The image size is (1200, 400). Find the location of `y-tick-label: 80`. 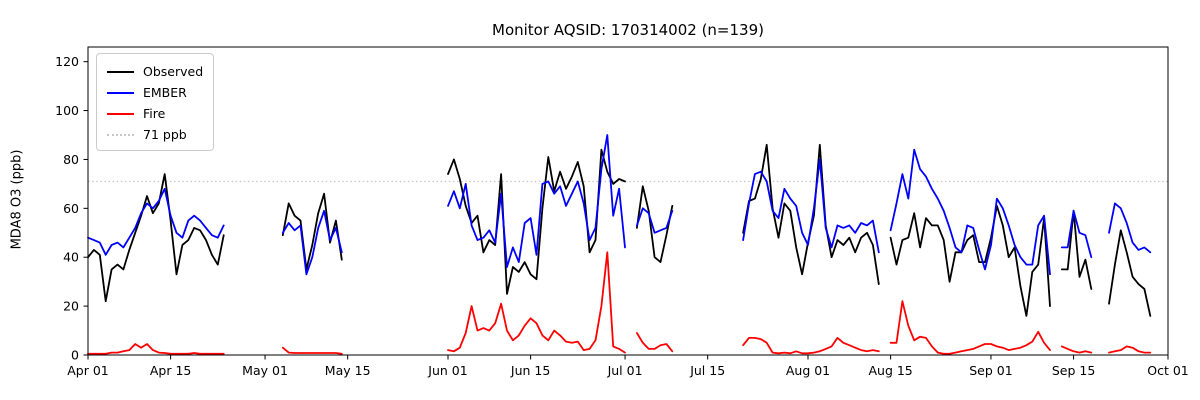

y-tick-label: 80 is located at coordinates (71, 159).